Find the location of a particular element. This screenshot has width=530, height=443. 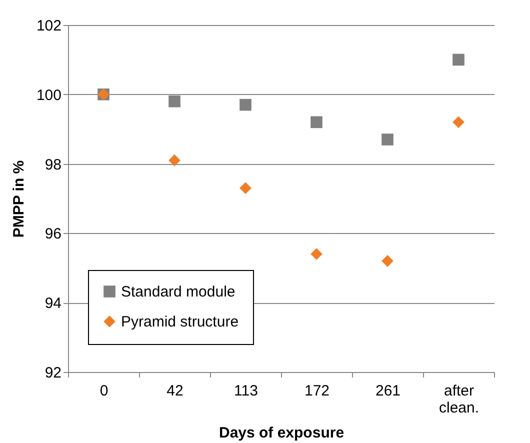

y-axis-title: PMPP in % is located at coordinates (19, 199).